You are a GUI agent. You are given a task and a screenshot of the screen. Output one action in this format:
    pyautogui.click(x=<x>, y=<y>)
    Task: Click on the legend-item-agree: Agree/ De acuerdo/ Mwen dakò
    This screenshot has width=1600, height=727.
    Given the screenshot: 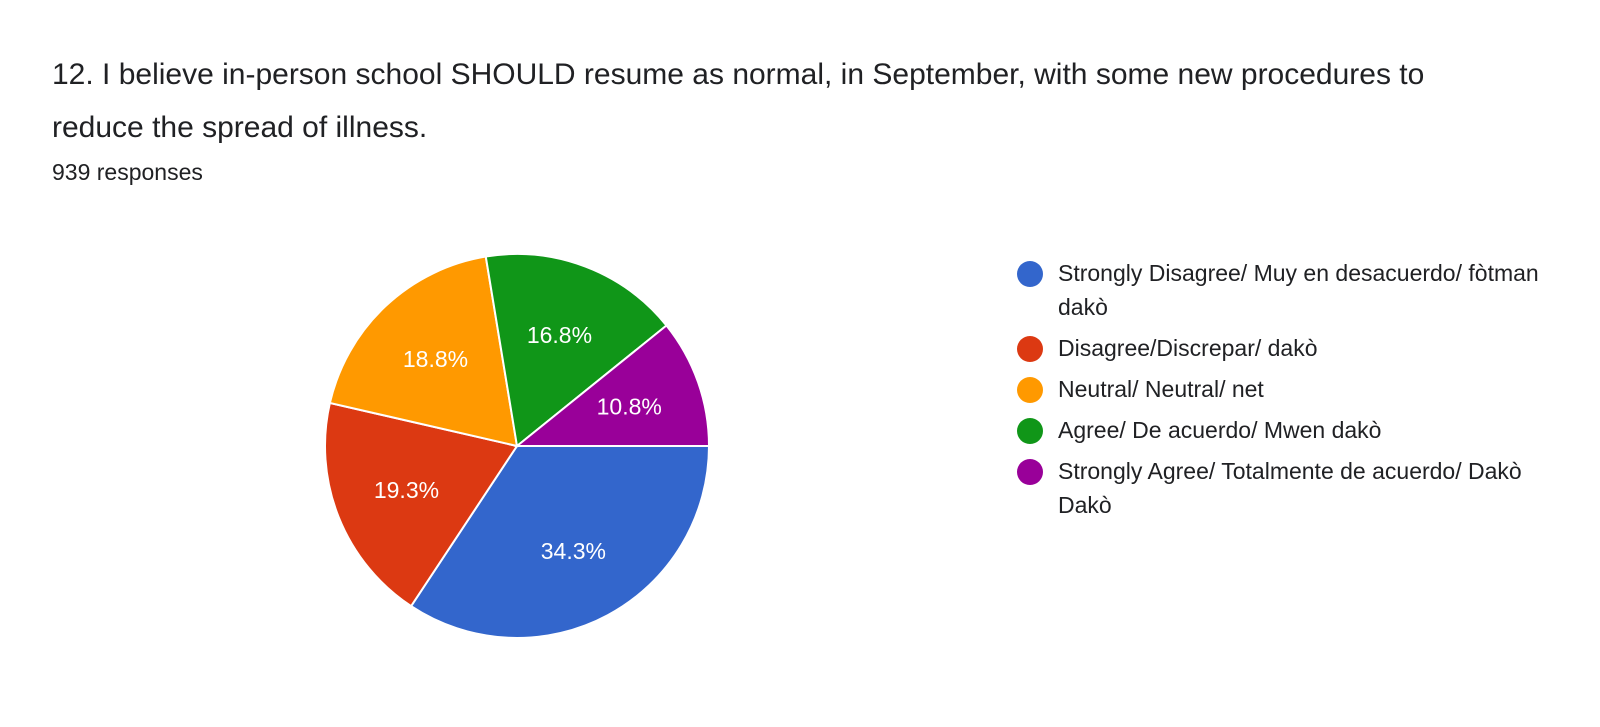 What is the action you would take?
    pyautogui.click(x=1287, y=430)
    